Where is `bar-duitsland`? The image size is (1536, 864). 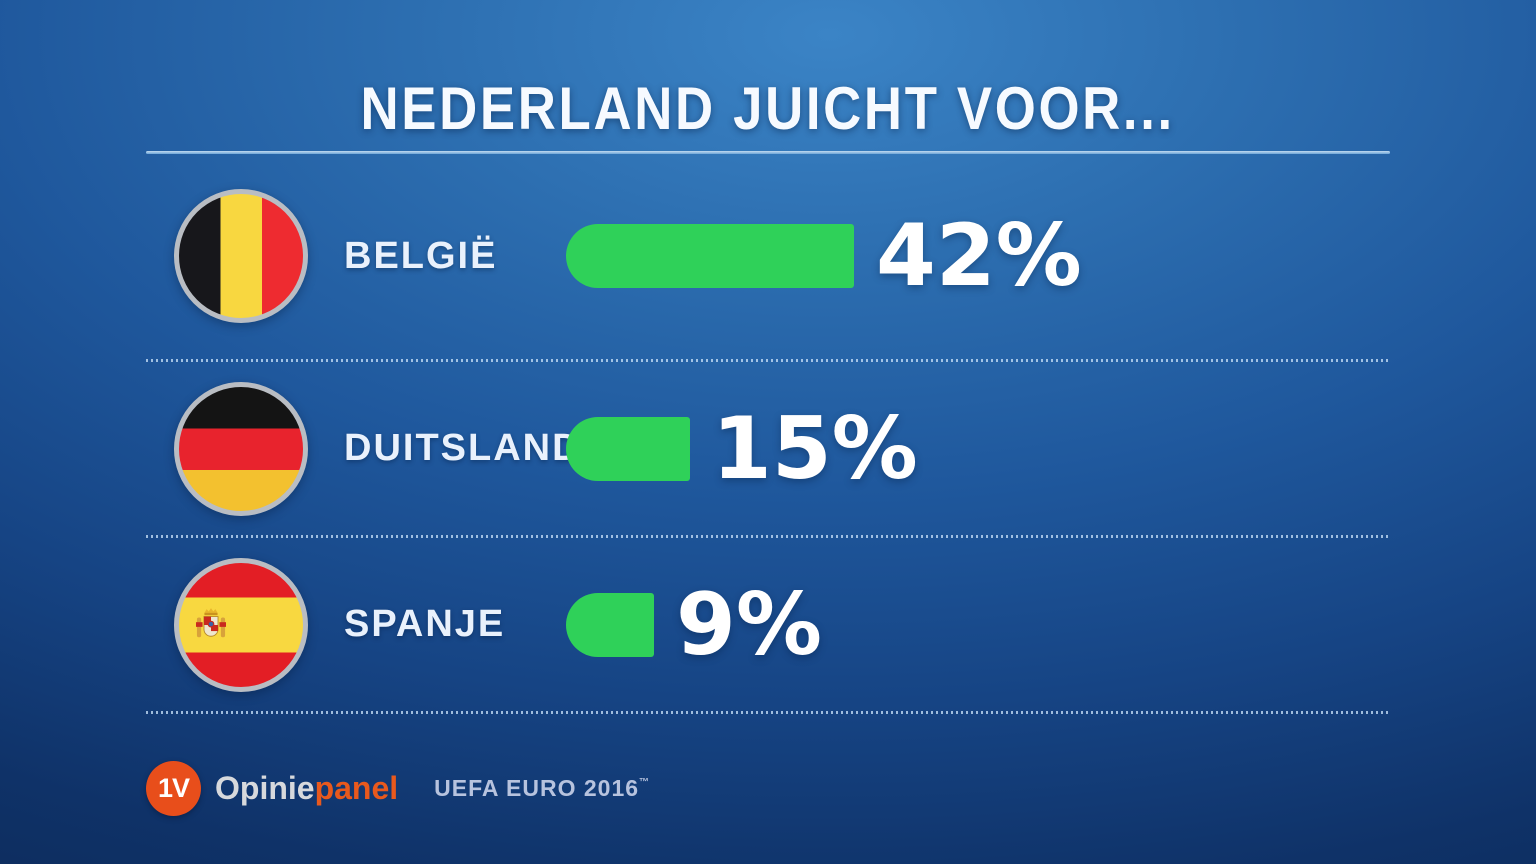
bar-duitsland is located at coordinates (628, 448).